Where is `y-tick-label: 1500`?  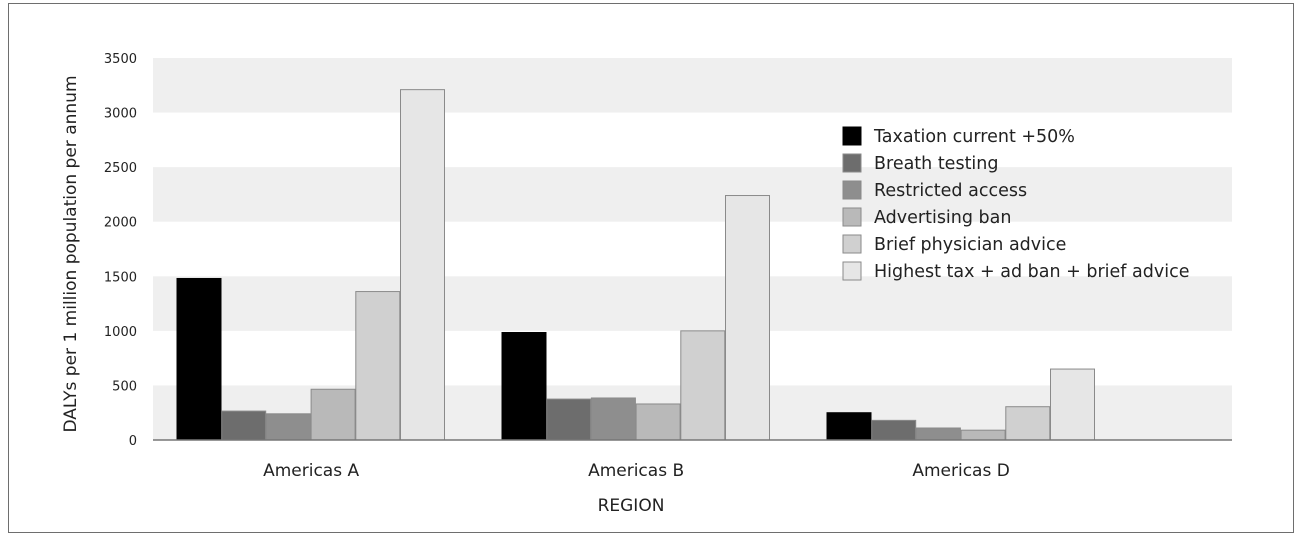 y-tick-label: 1500 is located at coordinates (120, 277).